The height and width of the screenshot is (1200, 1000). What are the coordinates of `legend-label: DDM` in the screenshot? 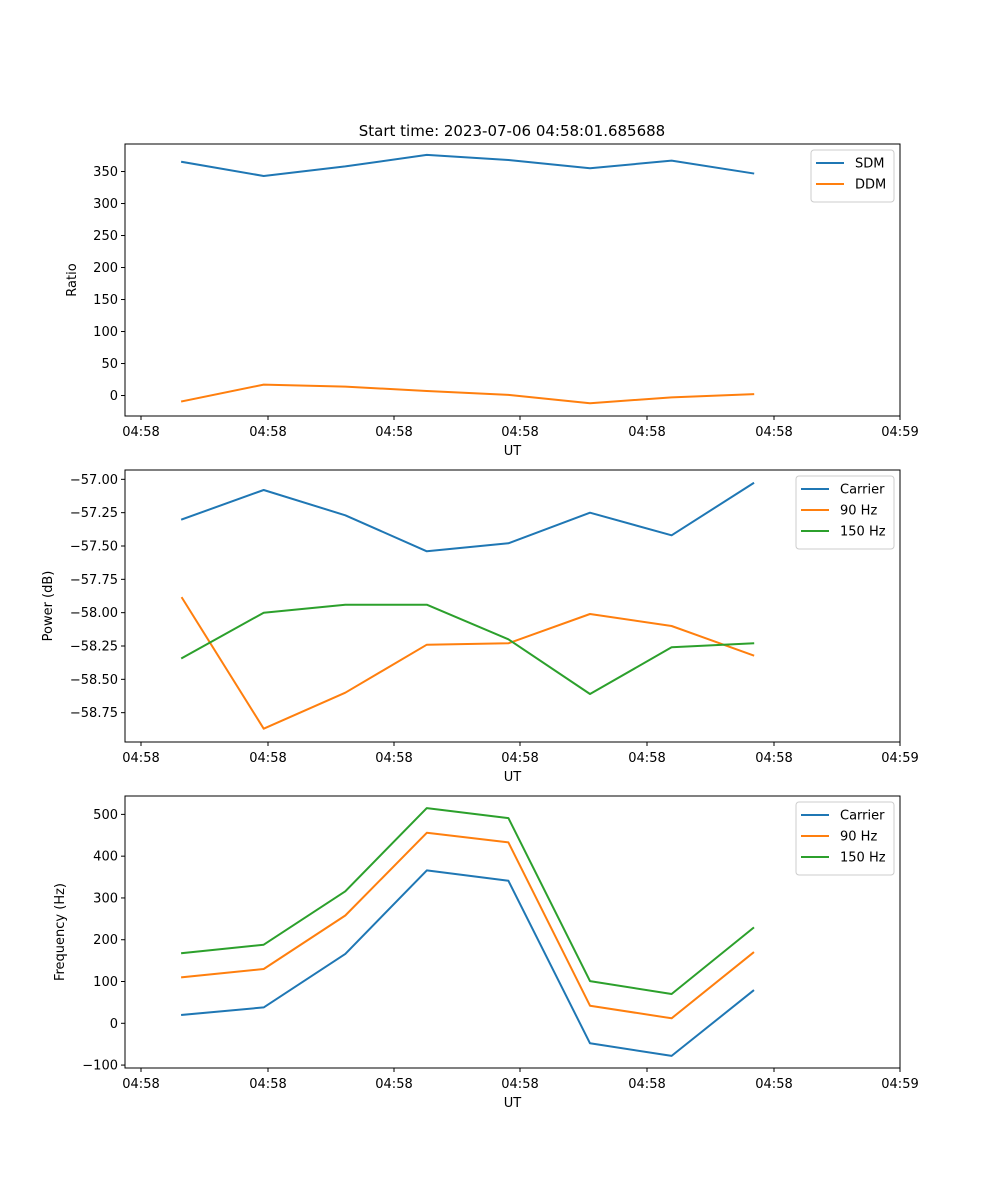 It's located at (870, 185).